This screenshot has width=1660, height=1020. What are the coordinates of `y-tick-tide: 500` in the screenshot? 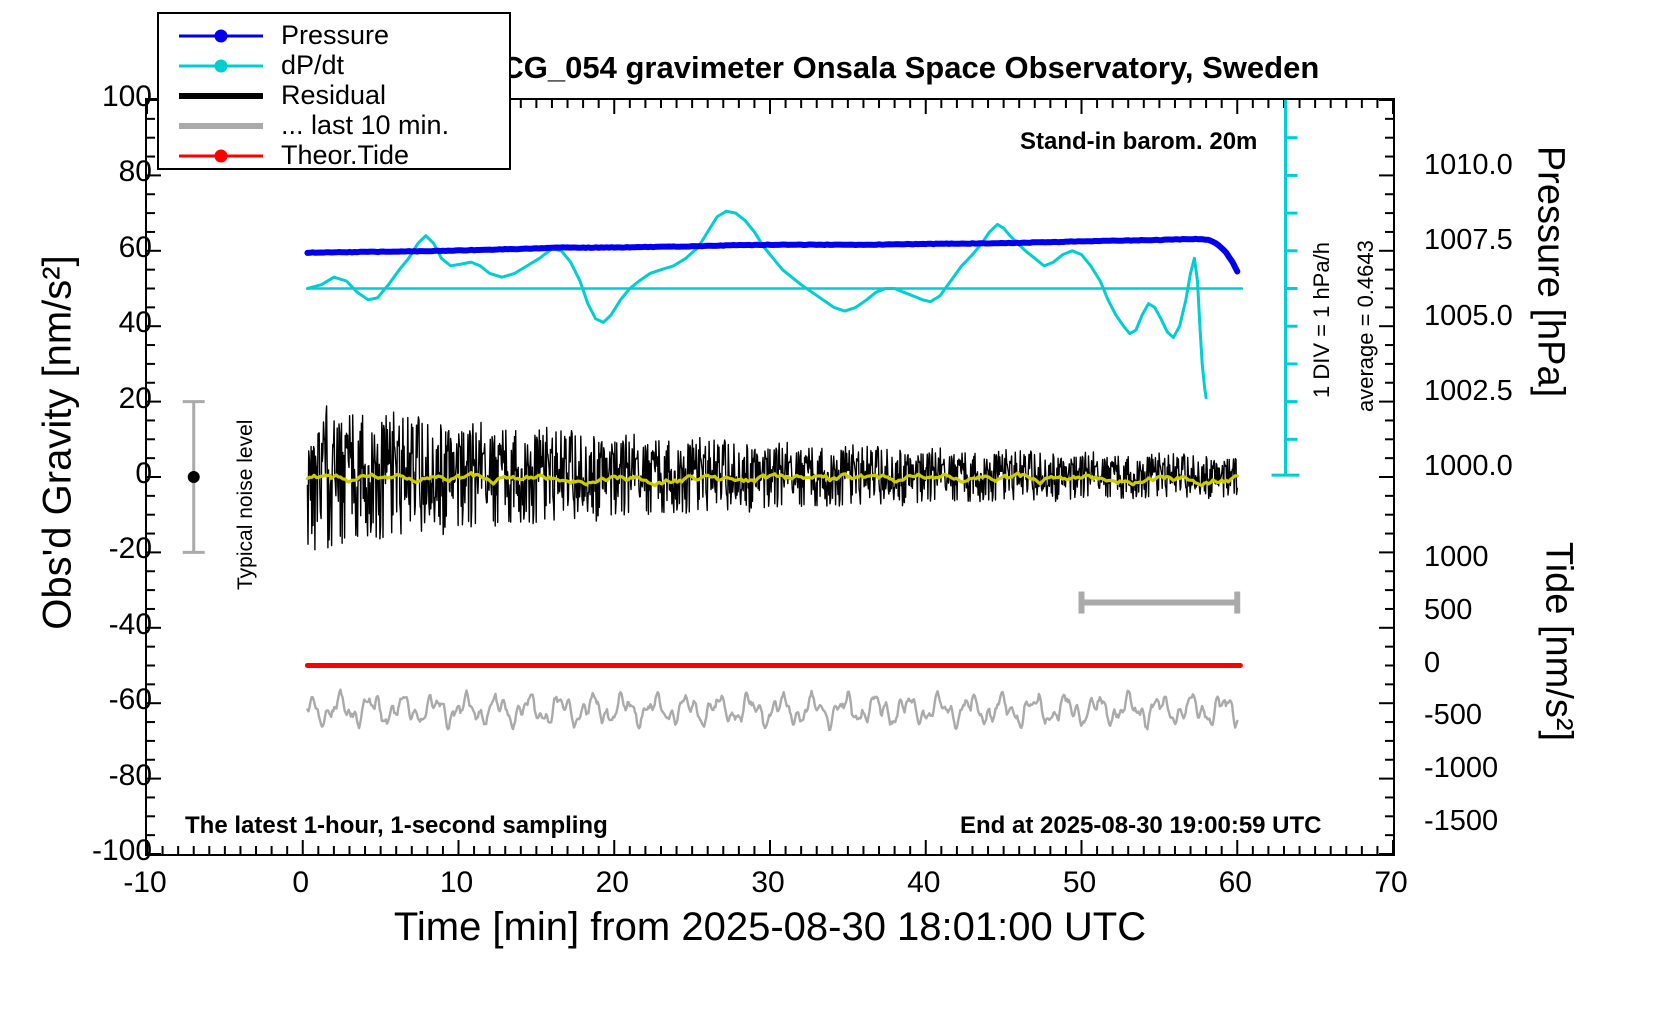 It's located at (1448, 609).